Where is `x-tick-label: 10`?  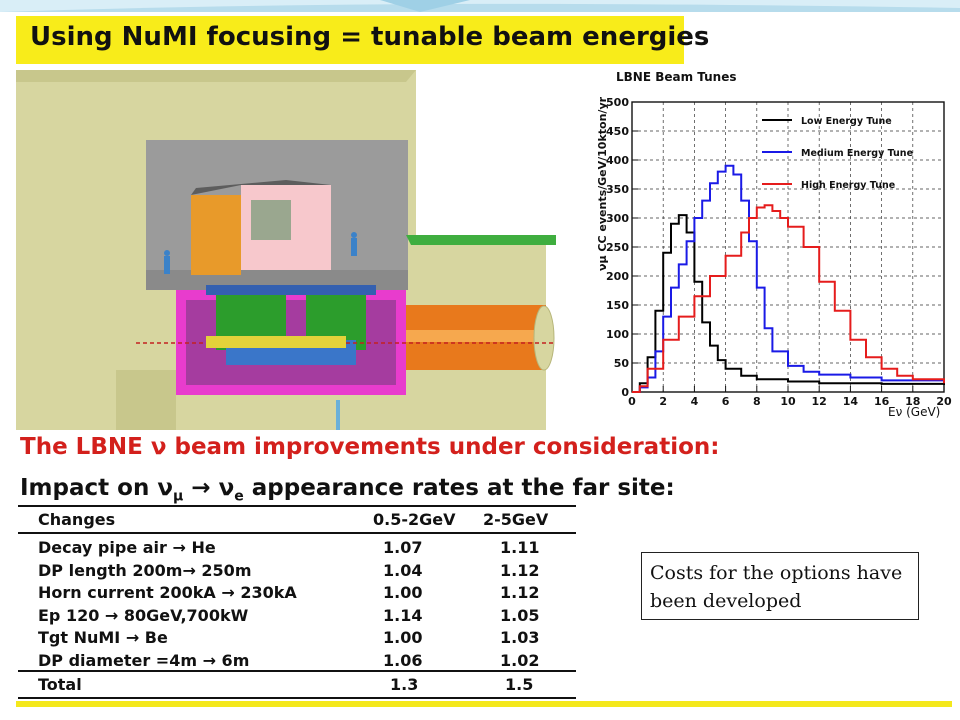
x-tick-label: 10 is located at coordinates (788, 401).